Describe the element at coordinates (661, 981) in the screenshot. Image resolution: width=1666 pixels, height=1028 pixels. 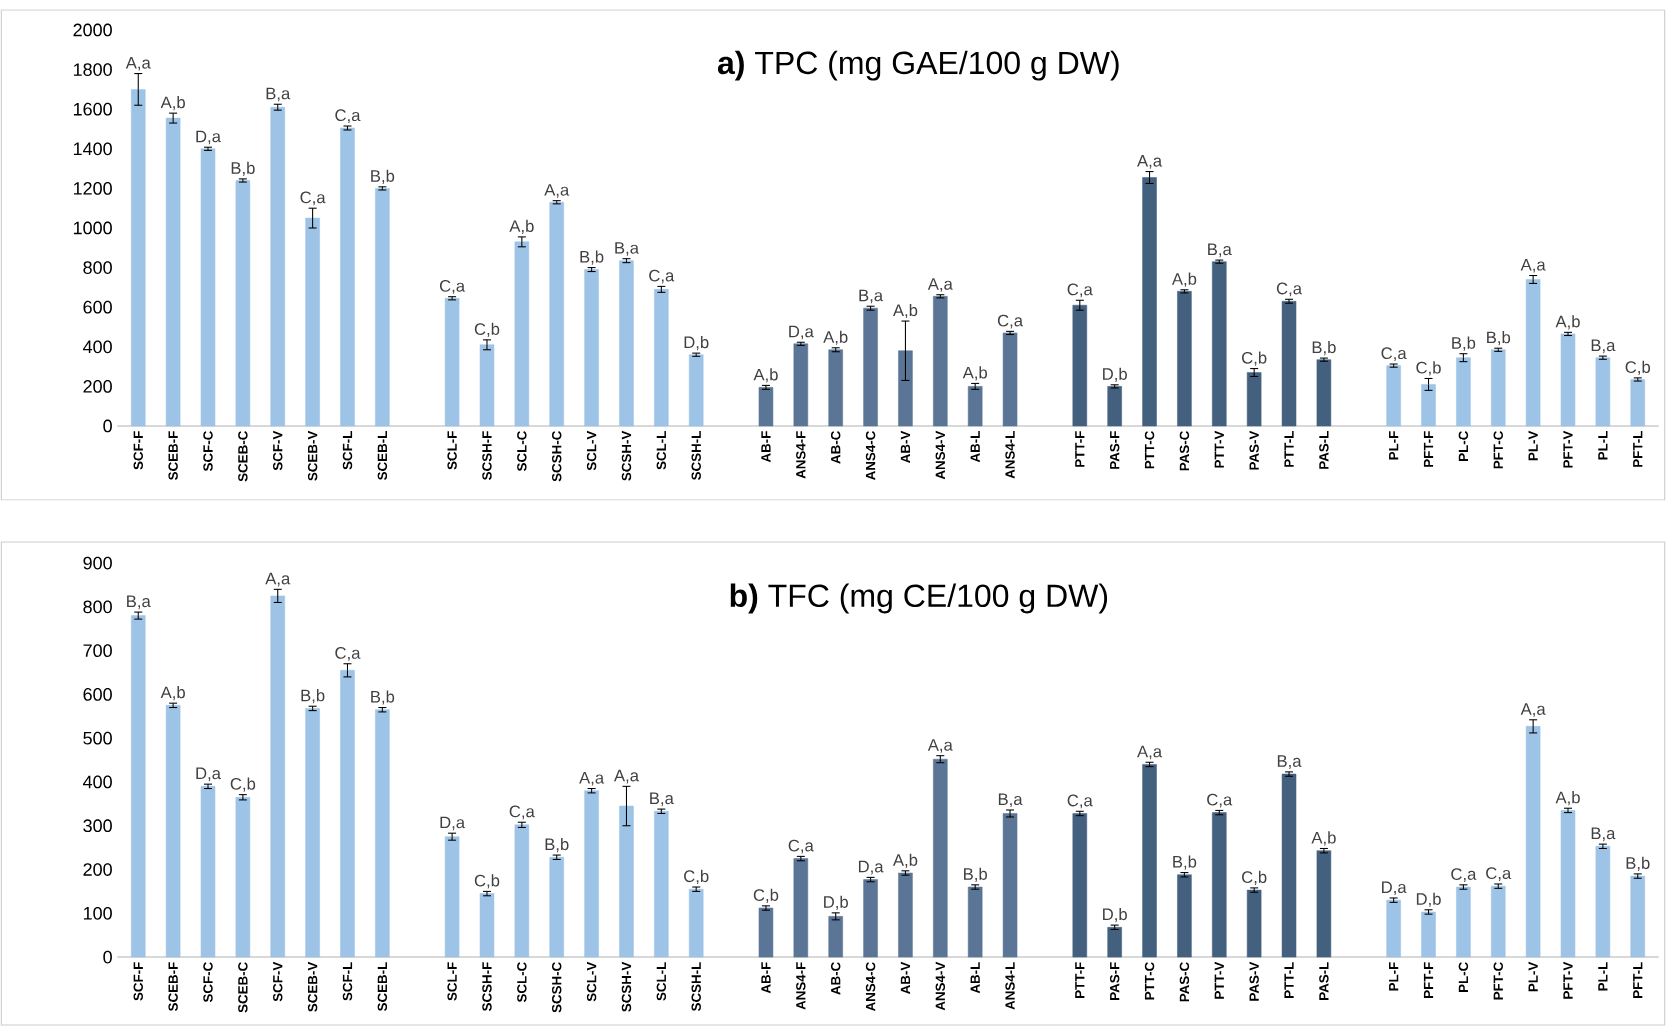
I see `x-tick-label: SCL-L` at that location.